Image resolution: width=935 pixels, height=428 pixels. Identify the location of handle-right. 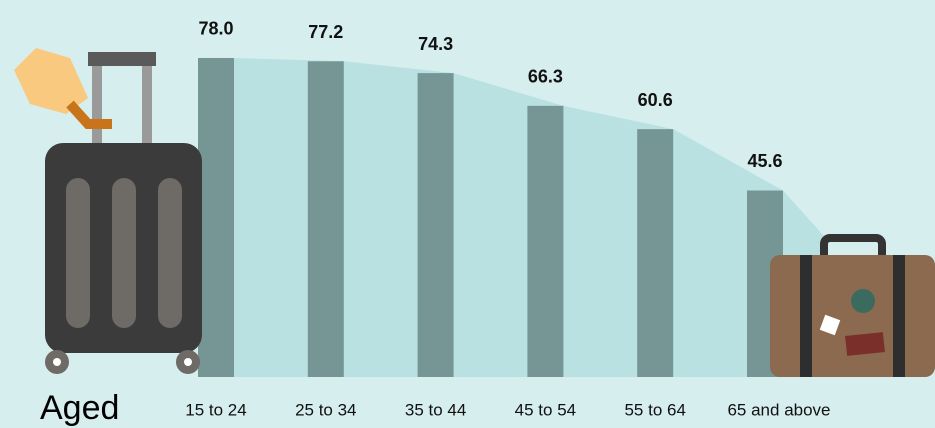
(147, 107).